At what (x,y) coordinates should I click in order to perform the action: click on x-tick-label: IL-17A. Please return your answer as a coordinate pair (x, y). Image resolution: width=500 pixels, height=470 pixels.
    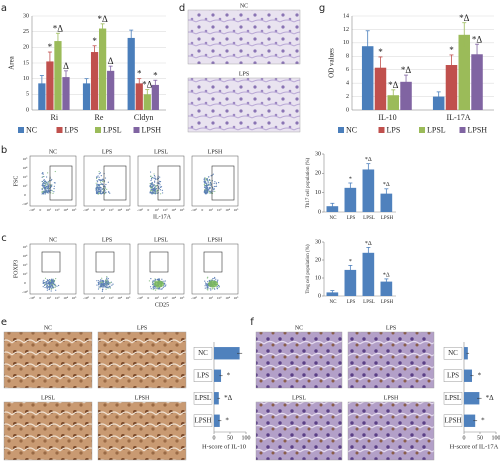
    Looking at the image, I should click on (459, 117).